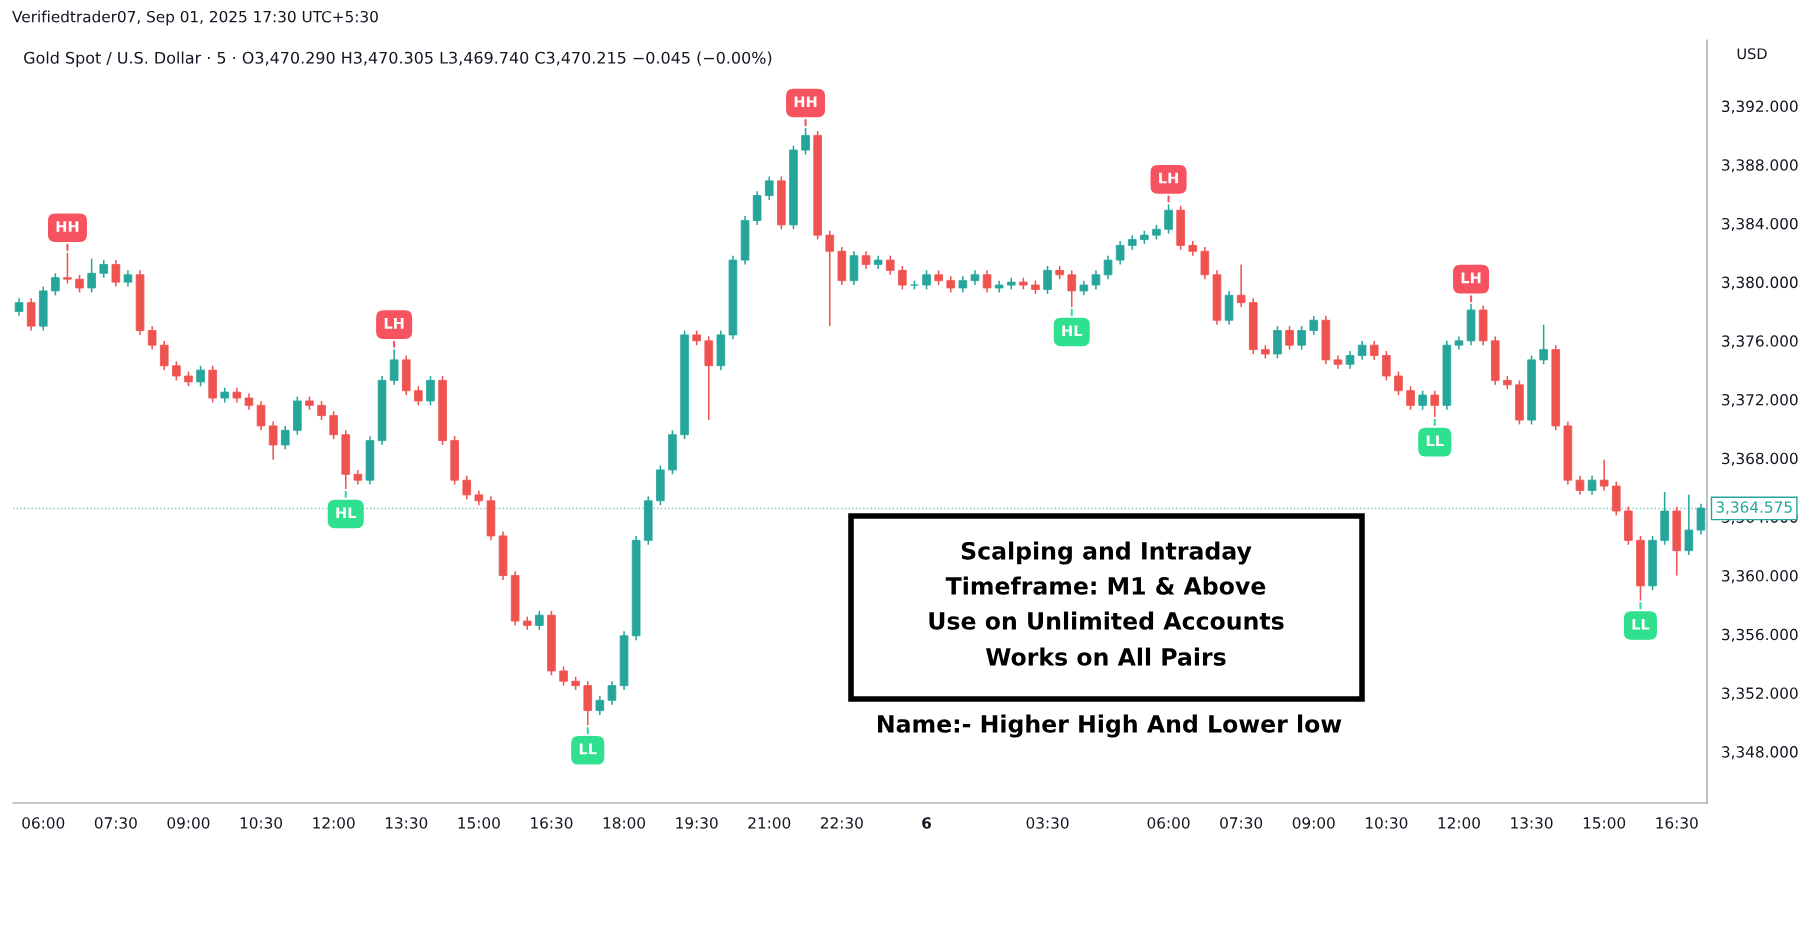  Describe the element at coordinates (1760, 694) in the screenshot. I see `y-tick-label: 3,352.000` at that location.